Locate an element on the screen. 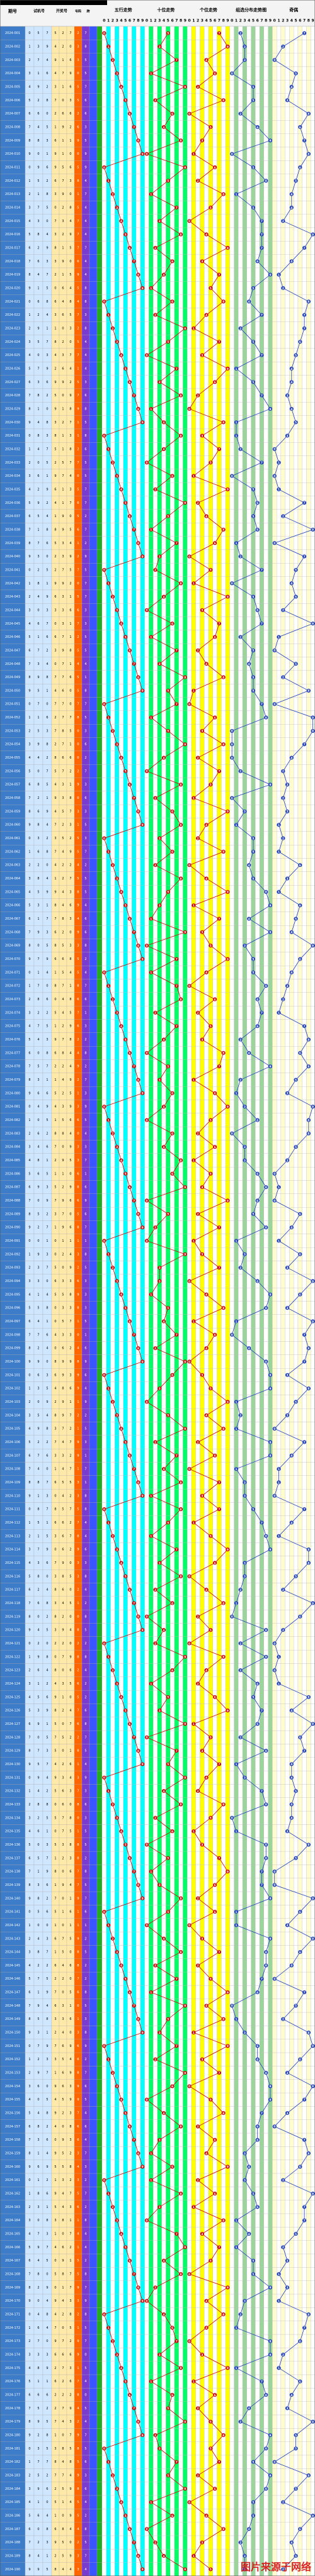 Image resolution: width=315 pixels, height=2576 pixels. draw-1: 0 is located at coordinates (55, 207).